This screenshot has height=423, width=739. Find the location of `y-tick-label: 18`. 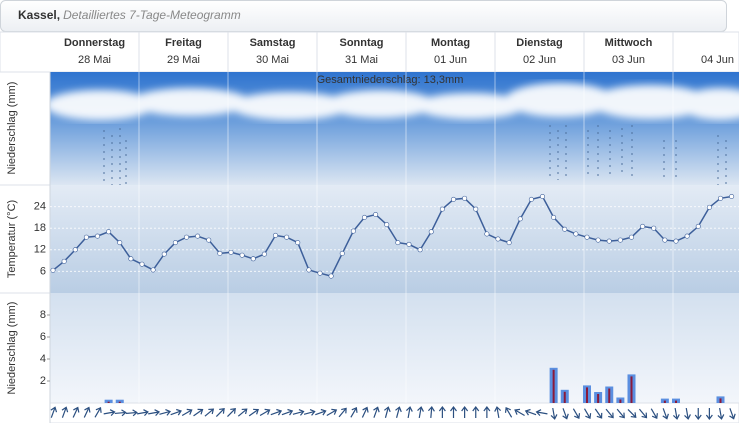

y-tick-label: 18 is located at coordinates (40, 228).